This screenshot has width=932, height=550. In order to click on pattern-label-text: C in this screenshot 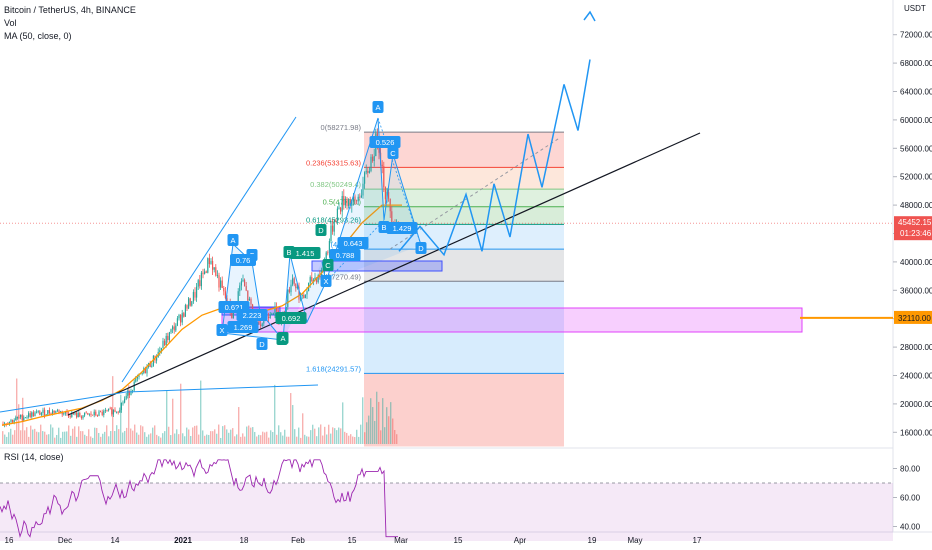, I will do `click(328, 265)`.